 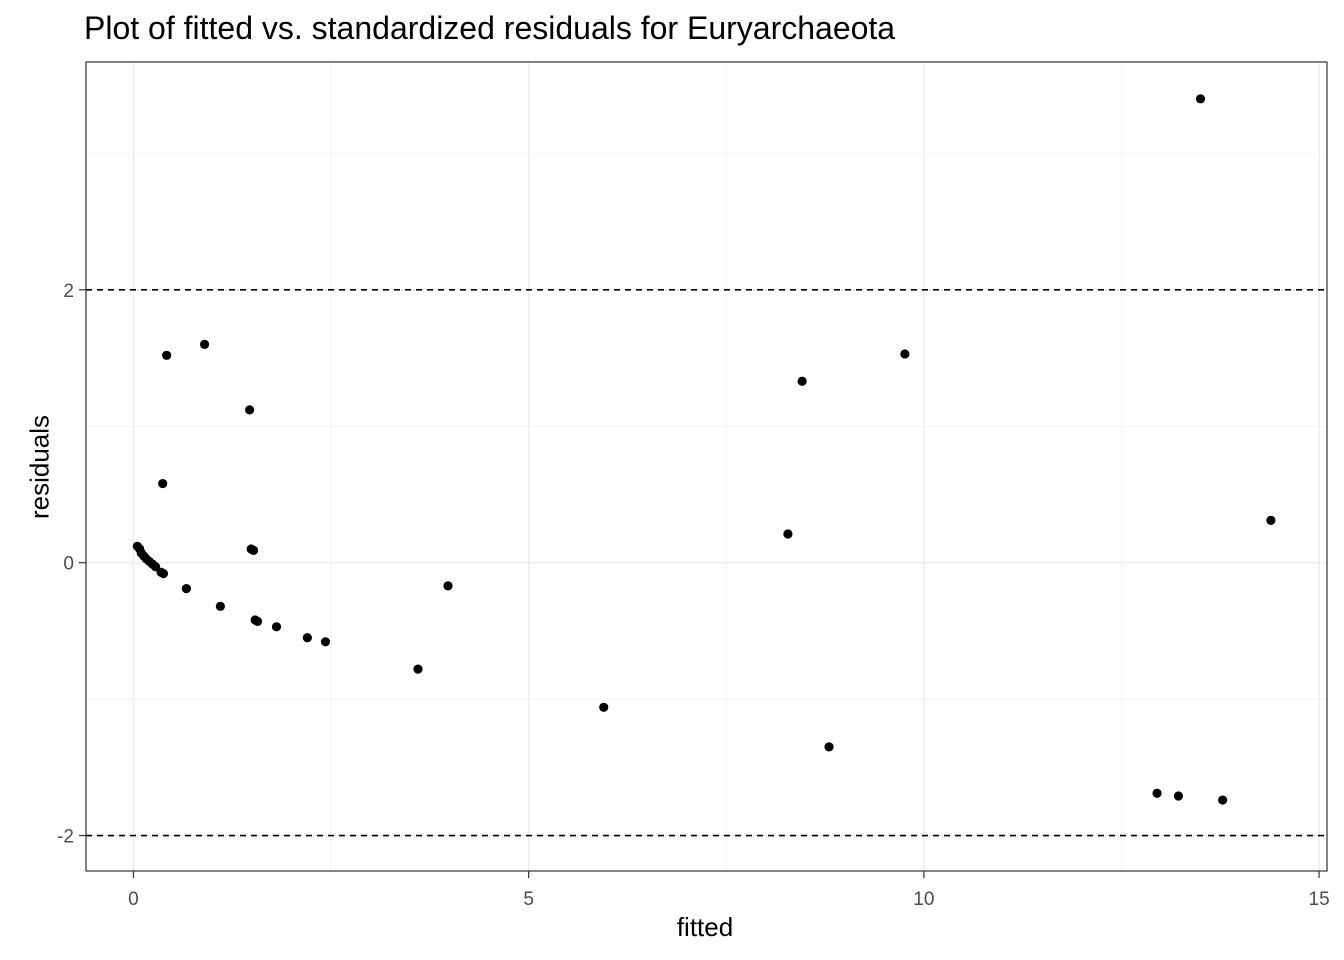 I want to click on x-tick-label: 5, so click(x=528, y=899).